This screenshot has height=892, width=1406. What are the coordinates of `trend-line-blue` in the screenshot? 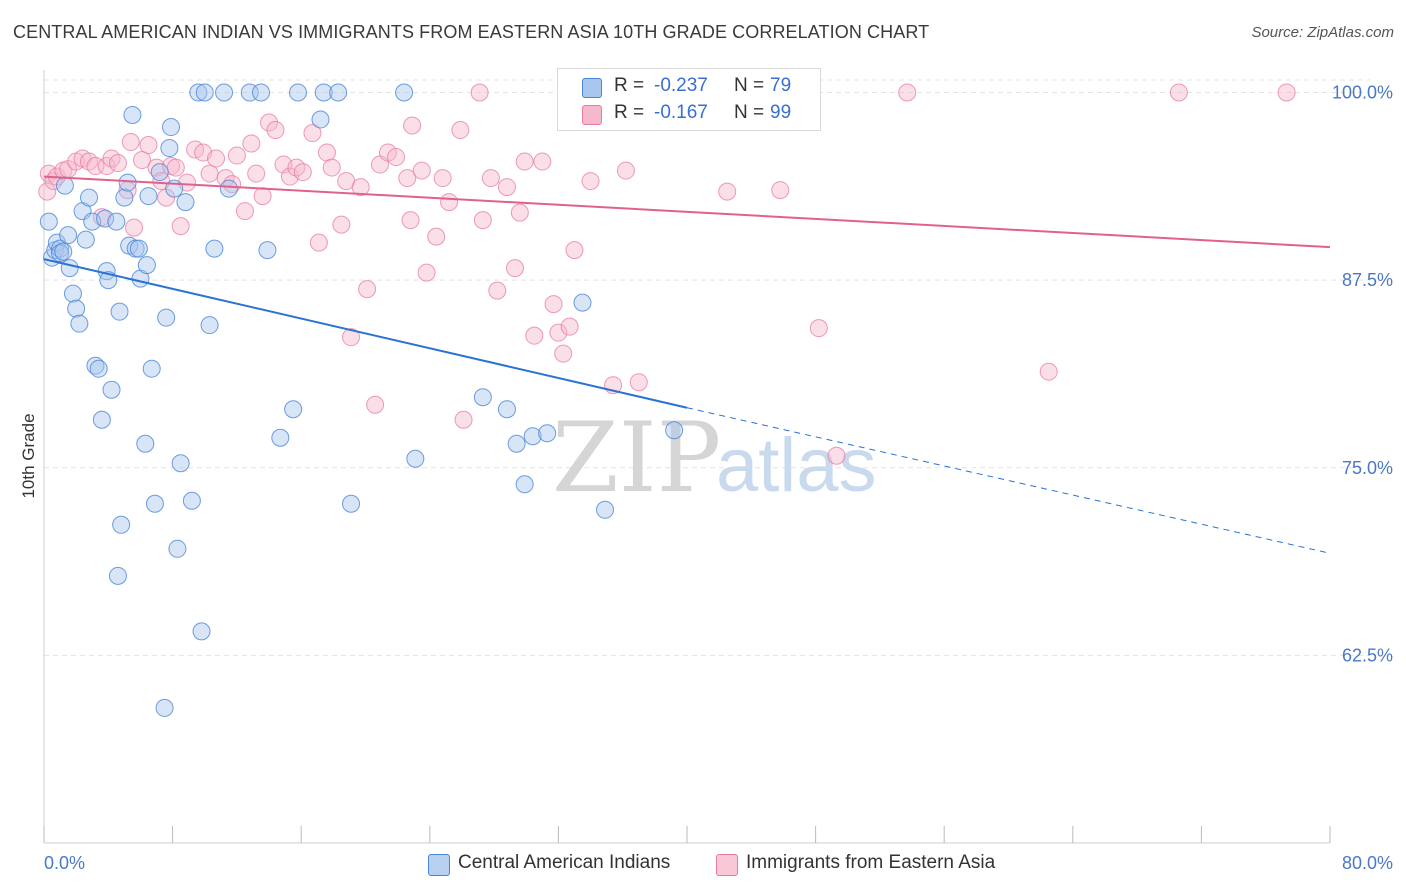 It's located at (365, 333).